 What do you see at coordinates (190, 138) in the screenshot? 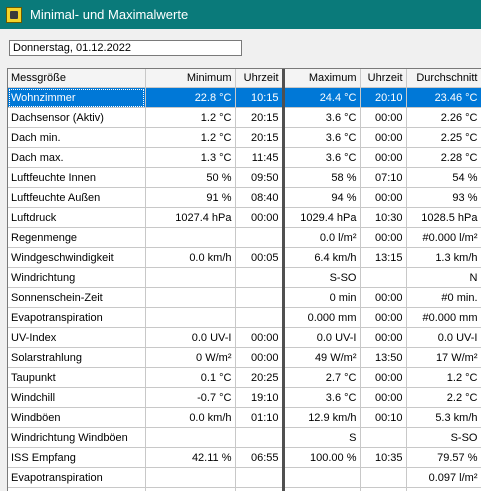
I see `cell-minimum: 1.2 °C` at bounding box center [190, 138].